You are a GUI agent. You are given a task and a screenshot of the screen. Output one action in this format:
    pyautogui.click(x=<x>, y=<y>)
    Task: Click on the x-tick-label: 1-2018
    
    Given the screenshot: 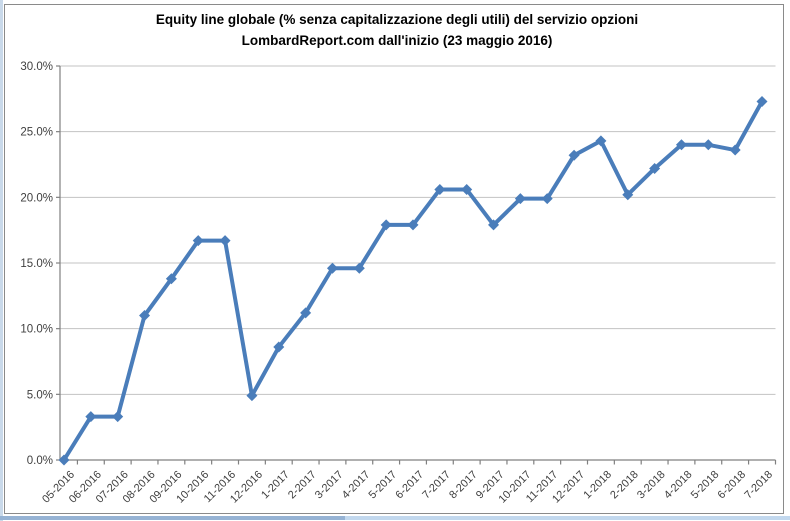 What is the action you would take?
    pyautogui.click(x=597, y=485)
    